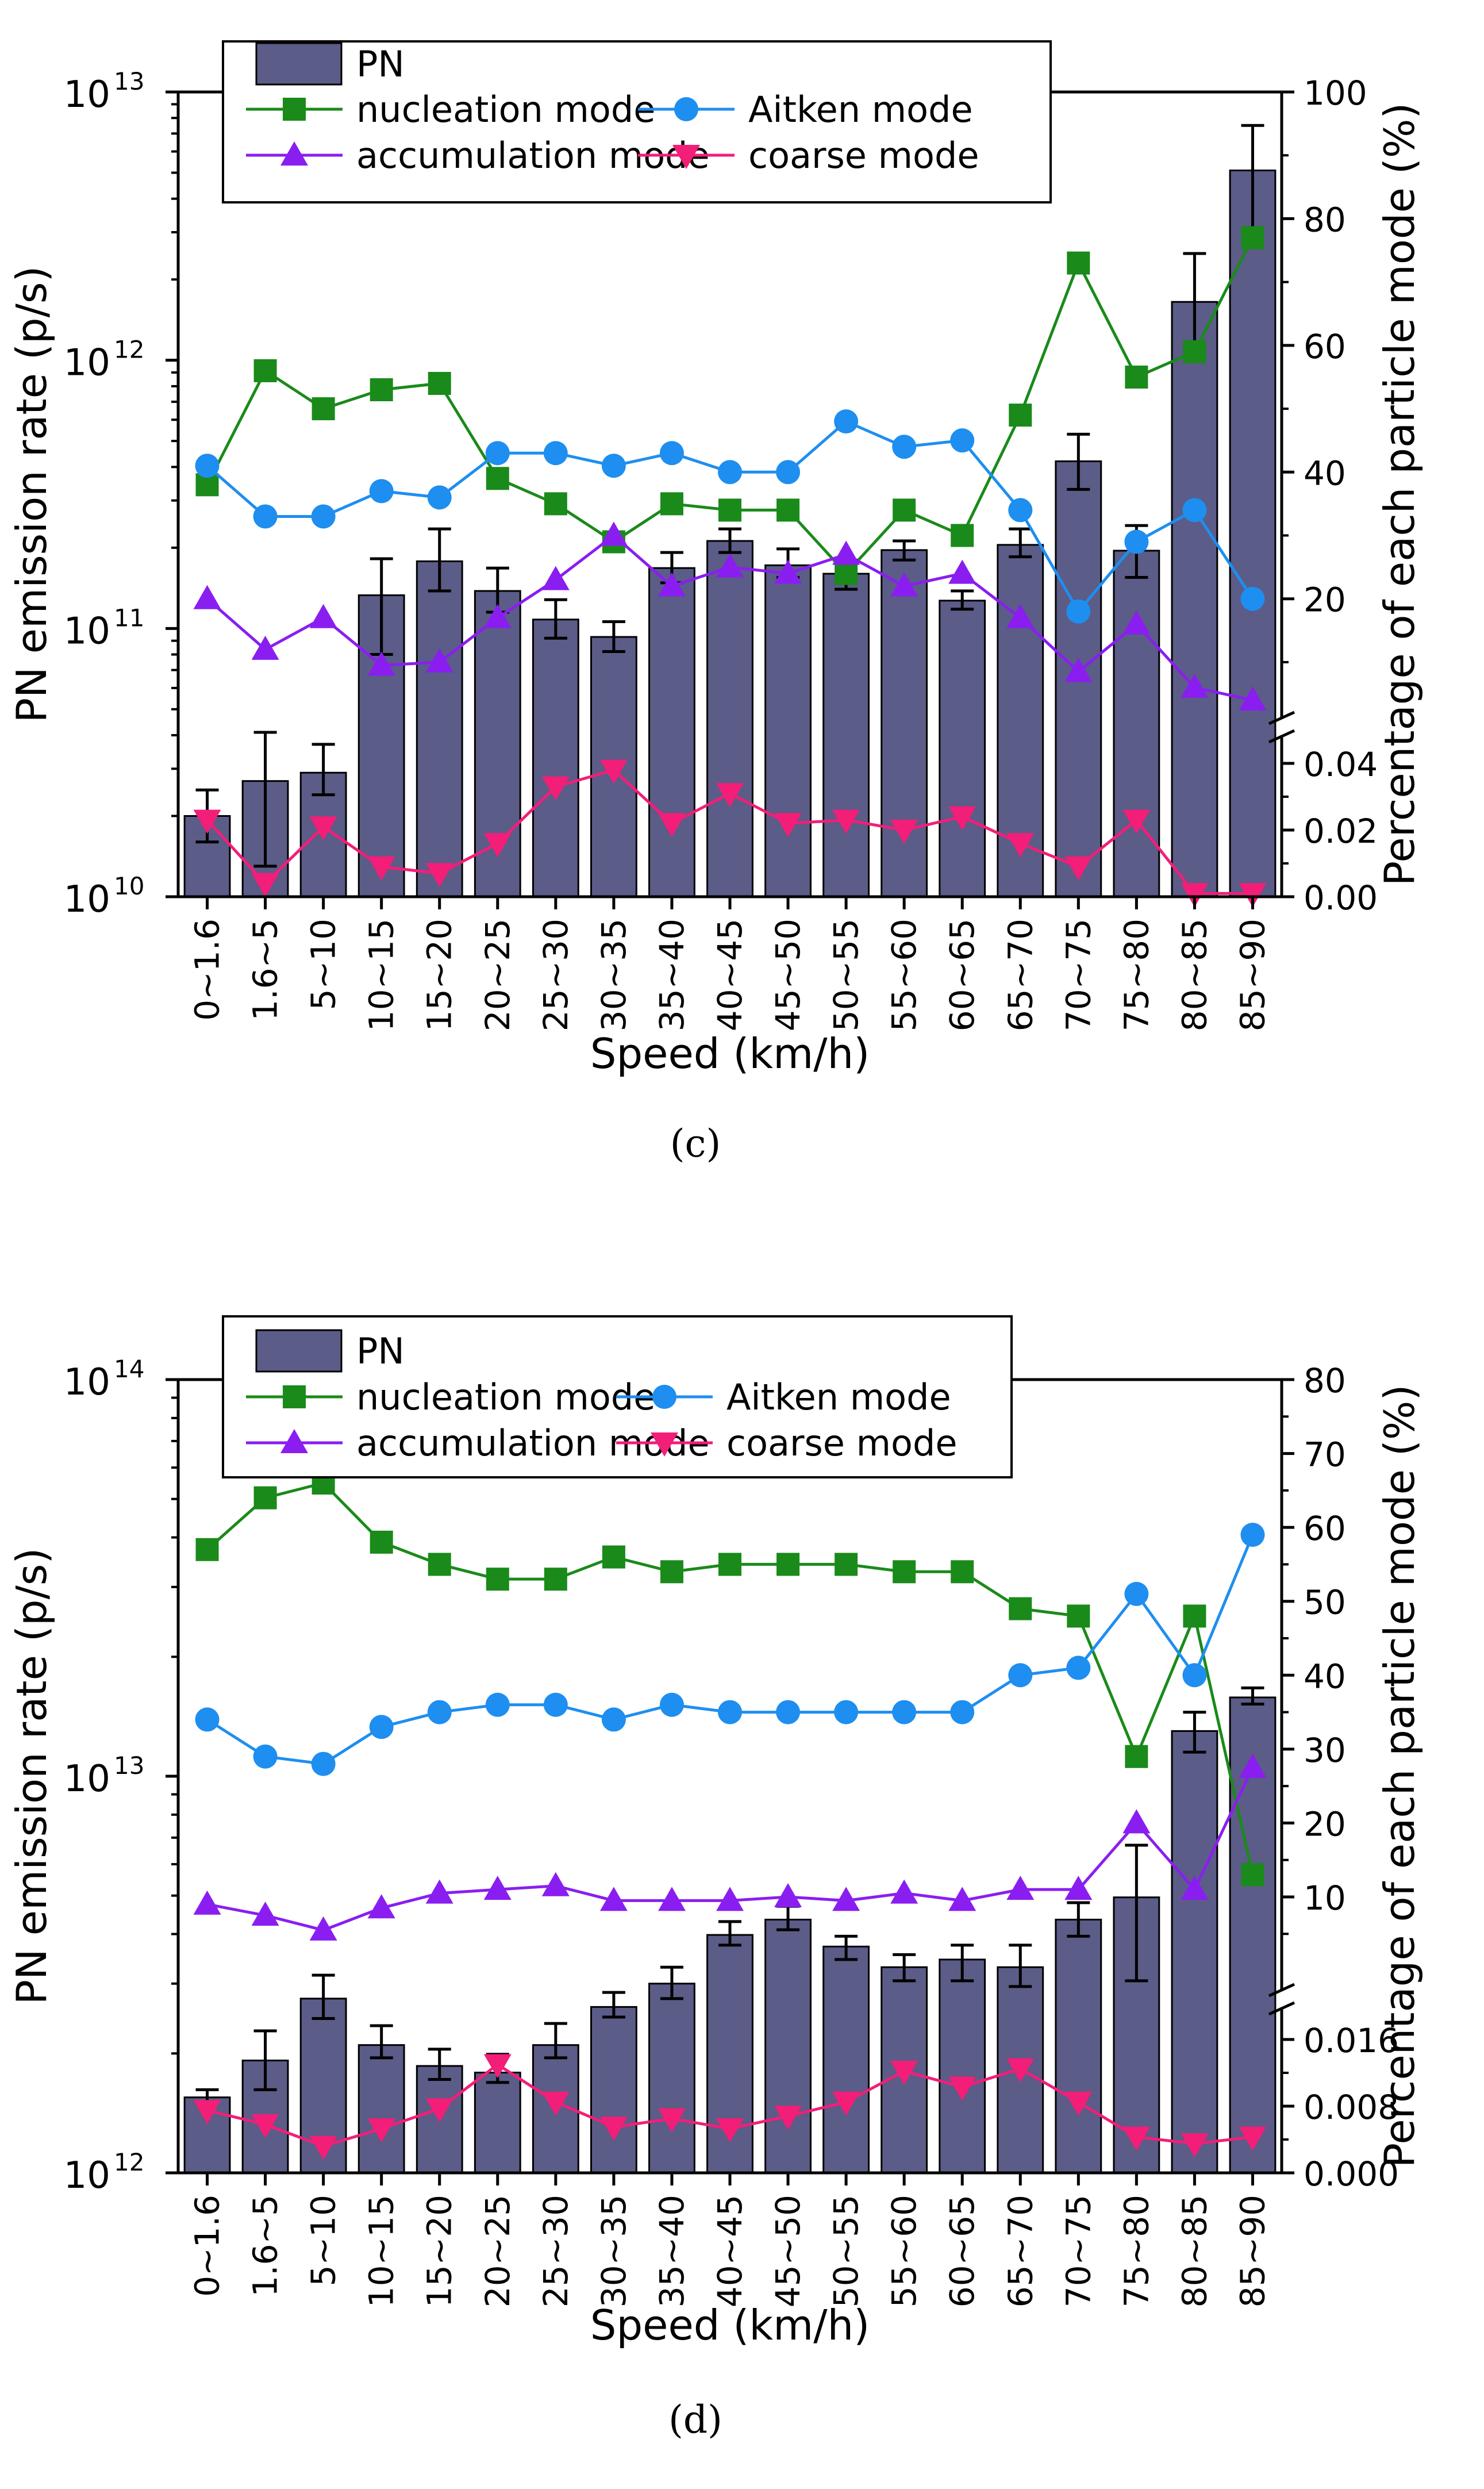 The image size is (1484, 2489). Describe the element at coordinates (555, 759) in the screenshot. I see `bar-25~30` at that location.